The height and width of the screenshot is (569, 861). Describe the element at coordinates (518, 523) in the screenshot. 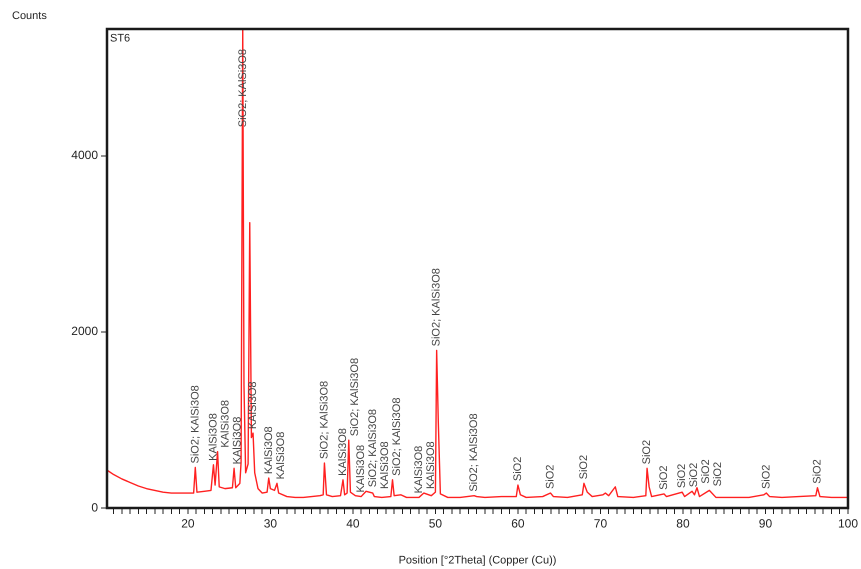

I see `x-tick-label: 60` at that location.